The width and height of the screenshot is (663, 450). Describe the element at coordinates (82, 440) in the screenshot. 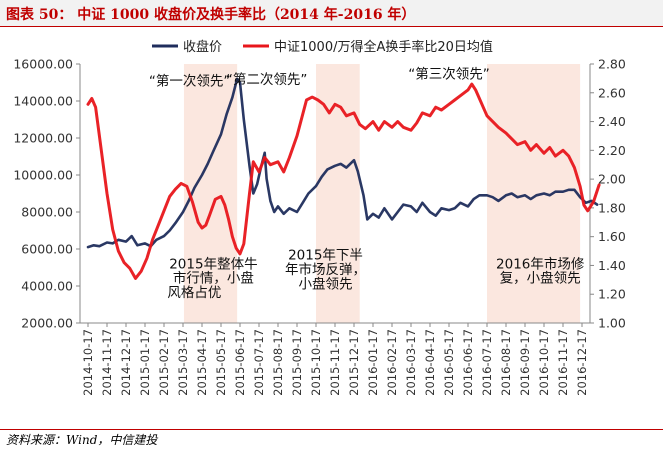

I see `source-note: 资料来源：Wind，中信建投` at that location.